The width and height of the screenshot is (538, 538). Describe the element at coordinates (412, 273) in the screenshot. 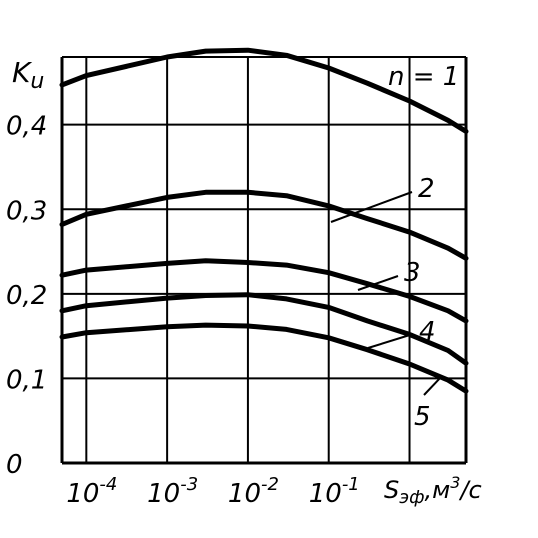

I see `series-label-3: 3` at that location.